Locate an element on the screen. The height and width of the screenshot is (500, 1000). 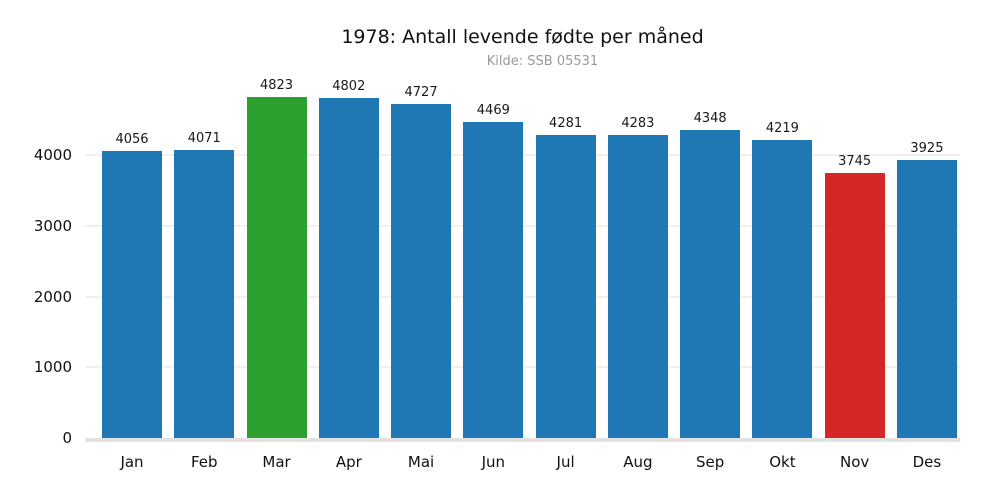
bar-value-label: 4283 is located at coordinates (638, 123).